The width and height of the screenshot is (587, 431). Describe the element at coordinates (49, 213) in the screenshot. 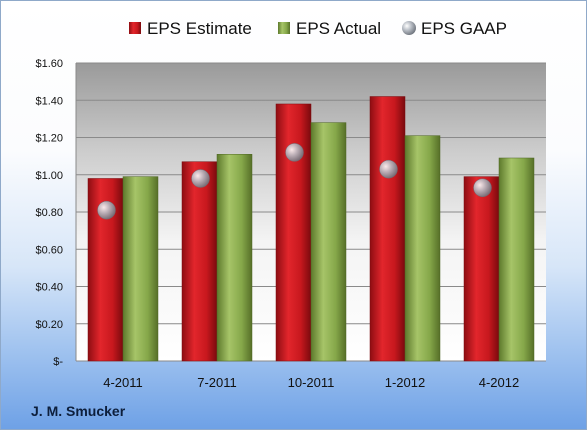

I see `y-tick-label: $0.80` at that location.